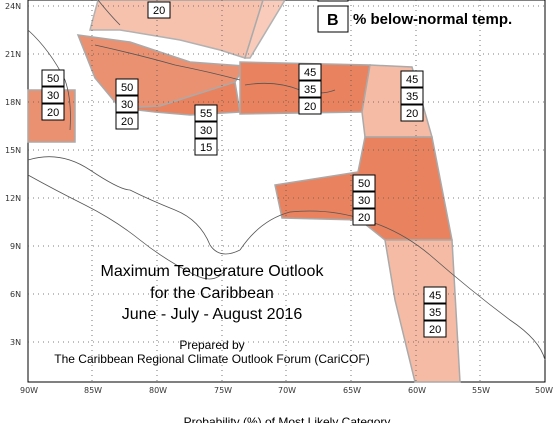 The image size is (553, 423). Describe the element at coordinates (13, 54) in the screenshot. I see `lat-label: 21N` at that location.